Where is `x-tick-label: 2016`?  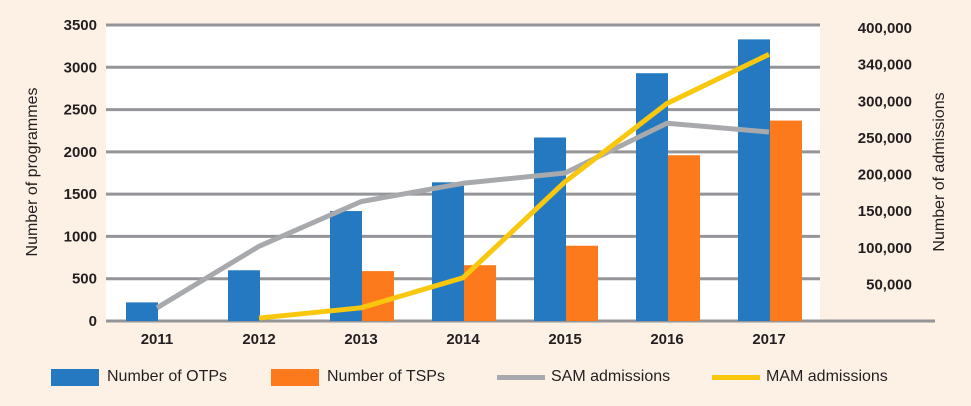 x-tick-label: 2016 is located at coordinates (666, 339).